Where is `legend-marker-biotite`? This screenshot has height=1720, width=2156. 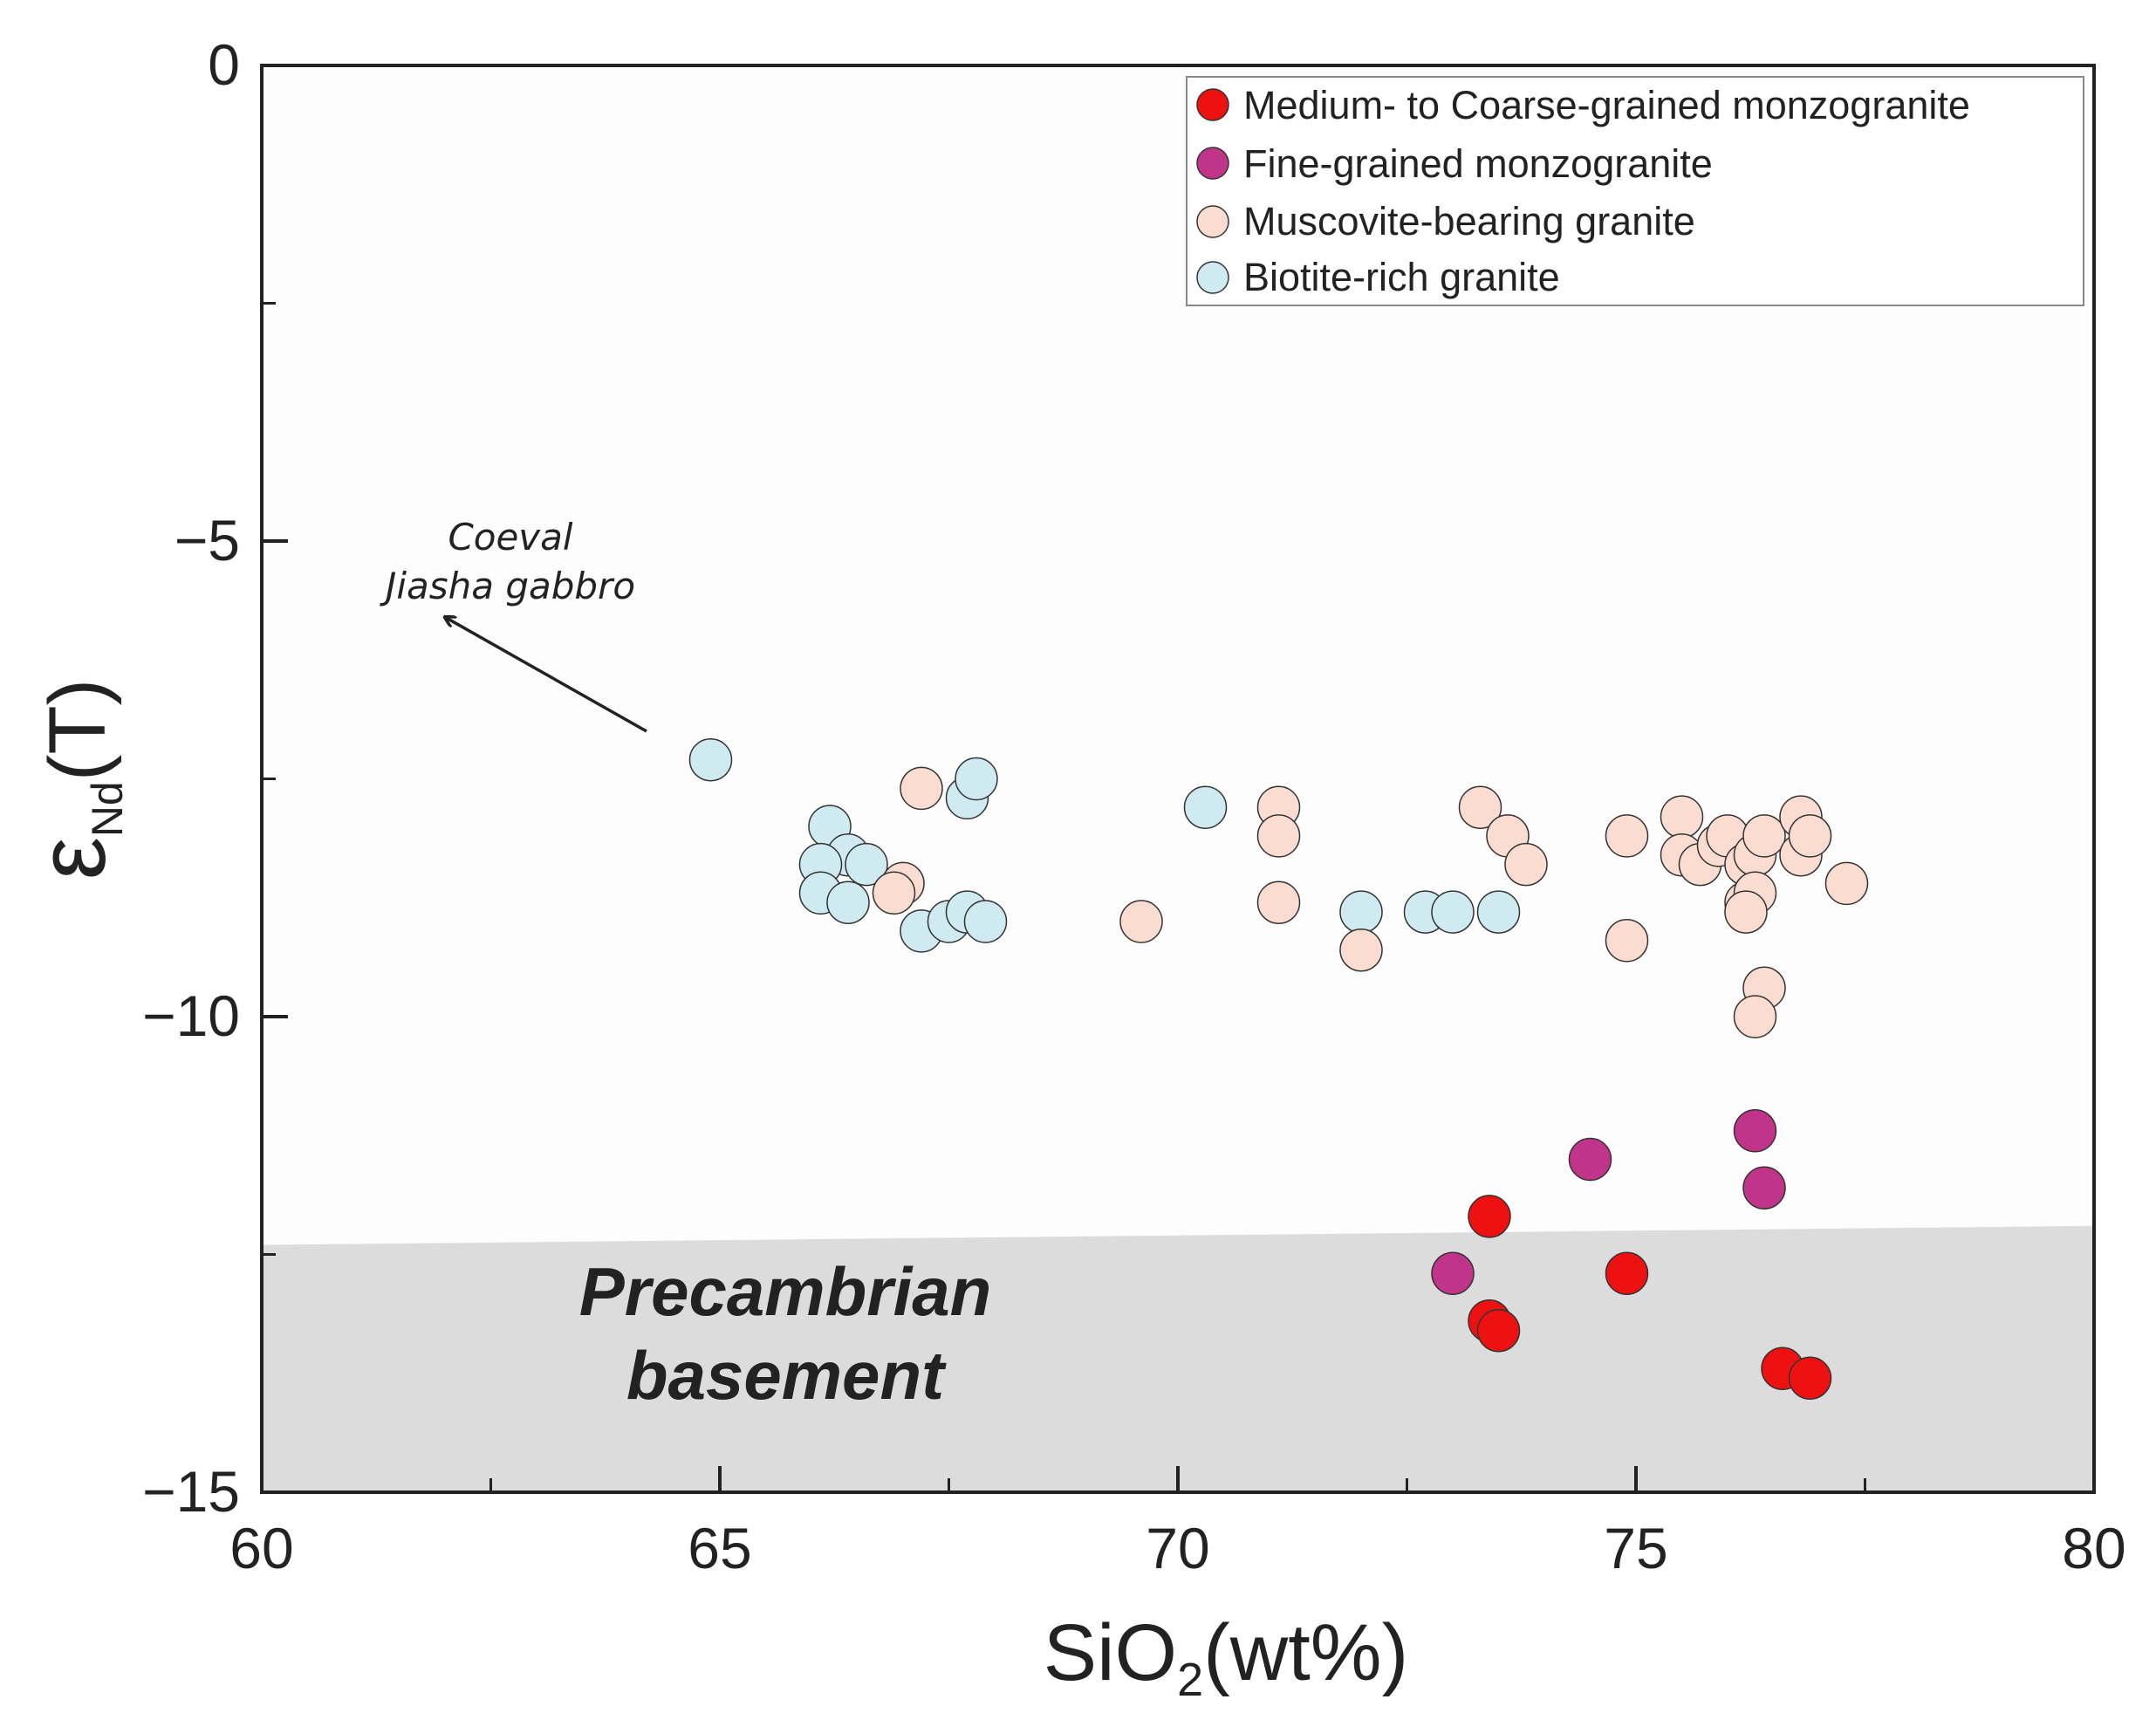
legend-marker-biotite is located at coordinates (1212, 277).